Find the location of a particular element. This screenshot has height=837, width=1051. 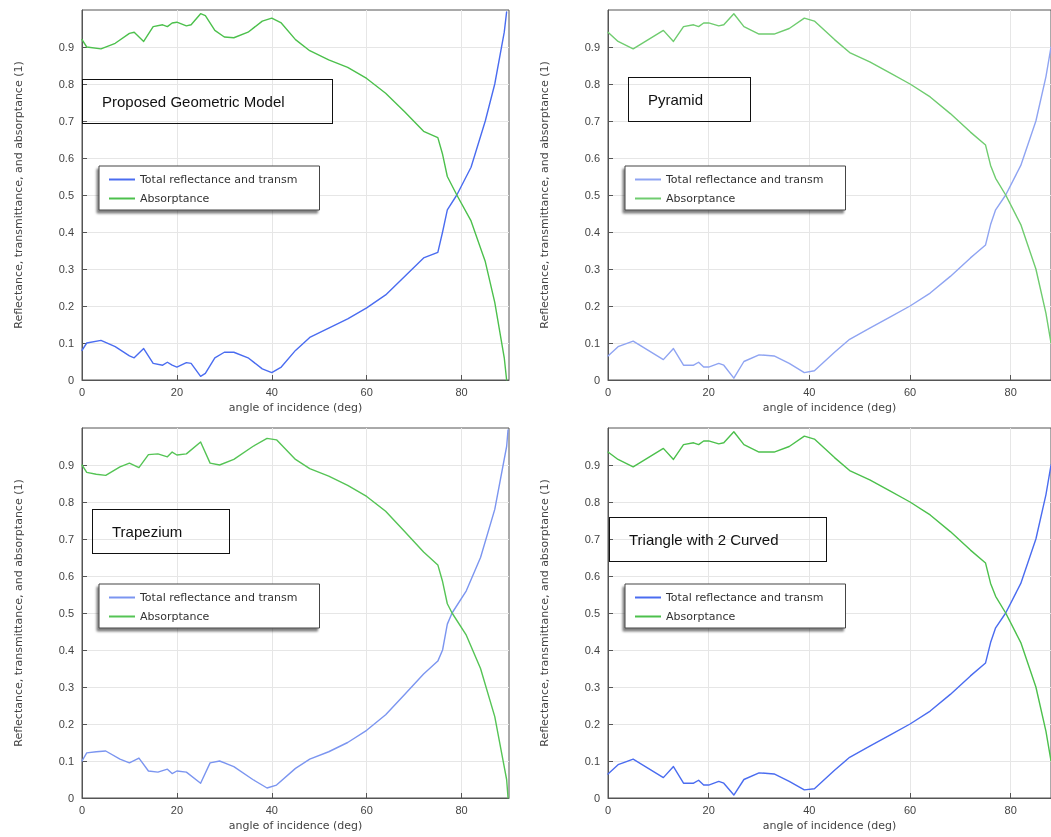

text: Pyramid is located at coordinates (676, 99).